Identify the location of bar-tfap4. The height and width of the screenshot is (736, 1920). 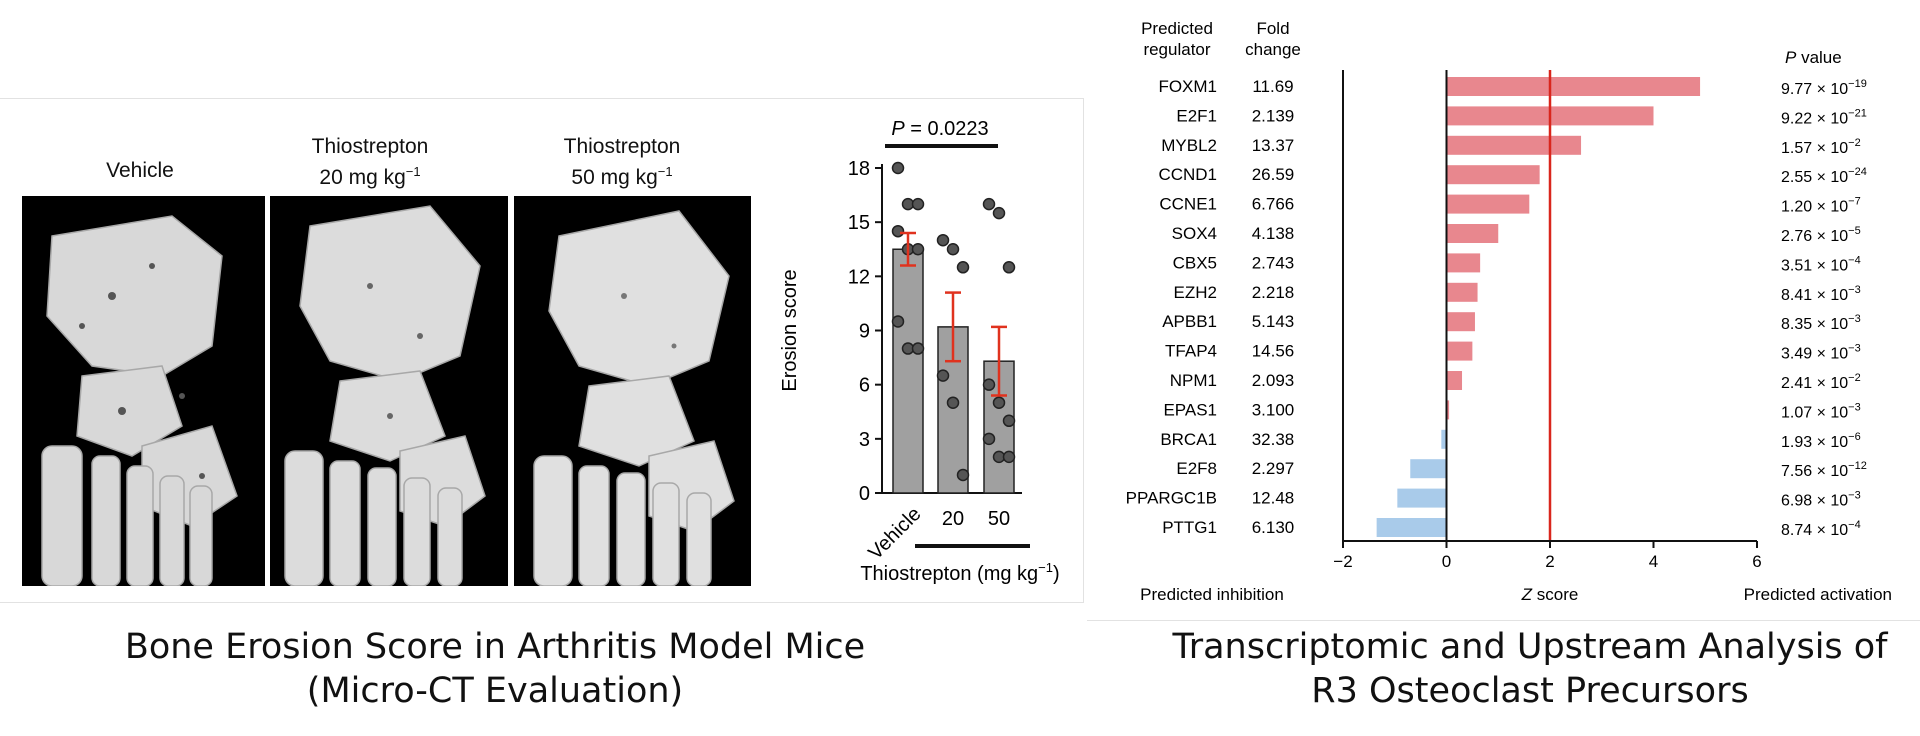
(1459, 351).